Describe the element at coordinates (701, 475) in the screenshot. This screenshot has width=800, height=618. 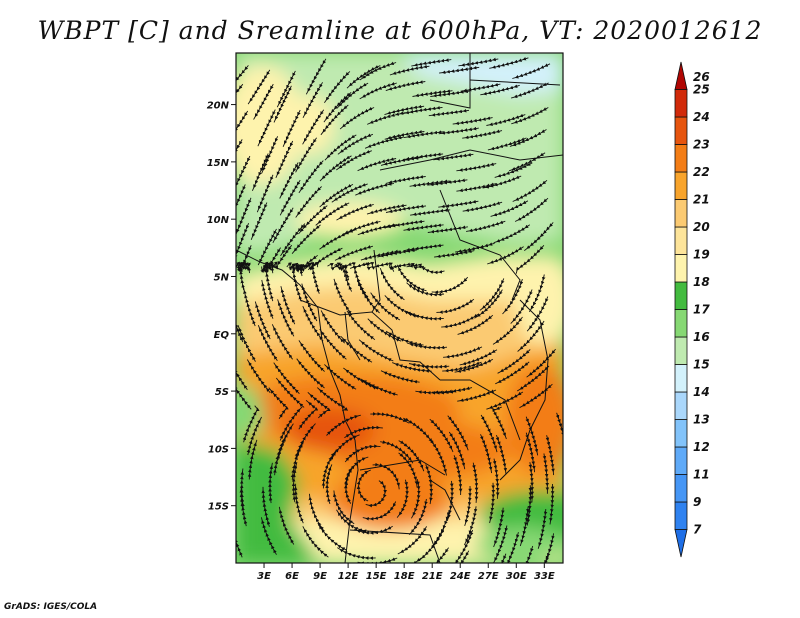
I see `colorbar-label: 11` at that location.